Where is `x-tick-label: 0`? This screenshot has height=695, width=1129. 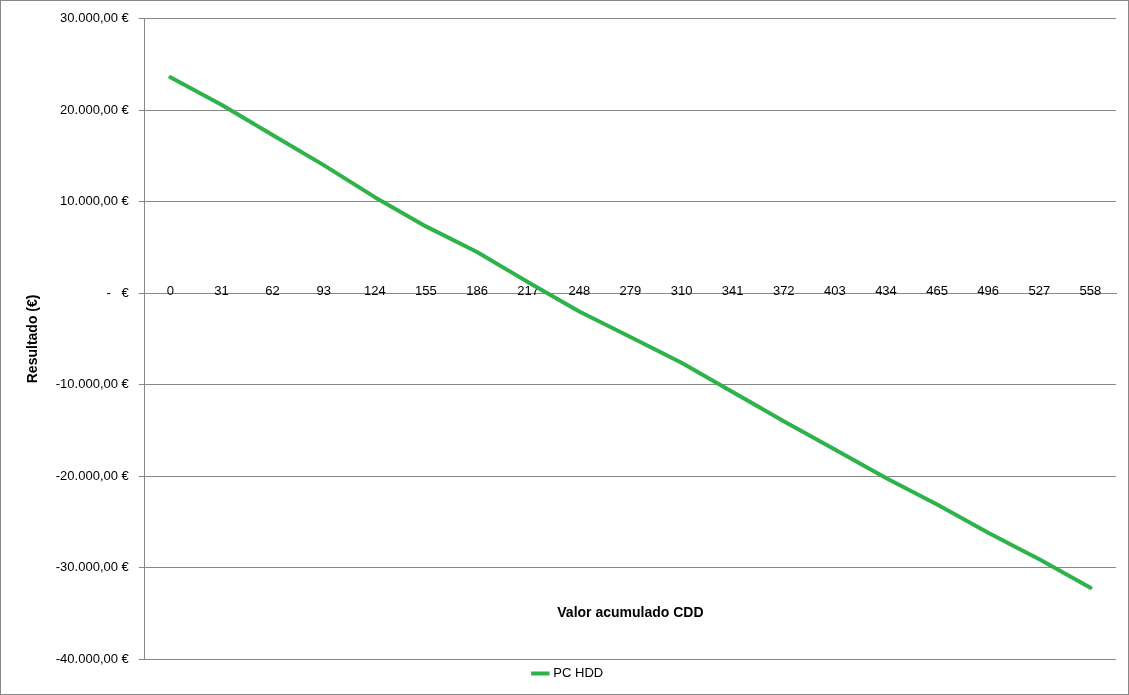
x-tick-label: 0 is located at coordinates (170, 290).